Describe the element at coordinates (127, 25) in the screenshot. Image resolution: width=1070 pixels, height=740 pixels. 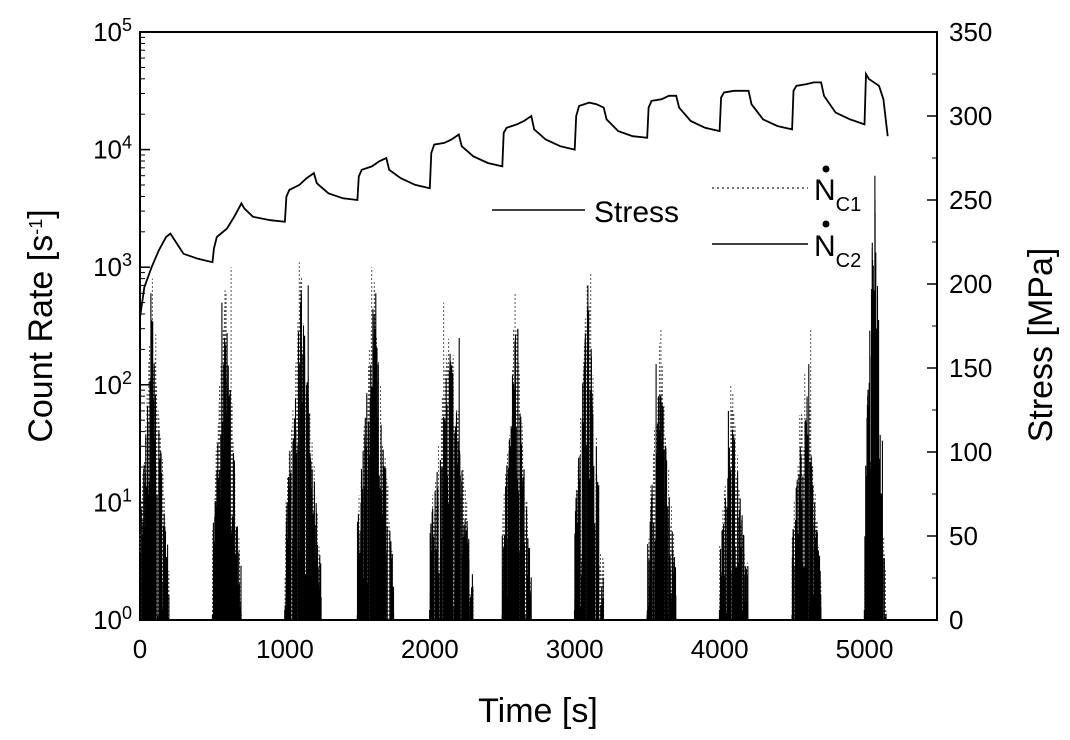
I see `left-y-tick-exp: 5` at that location.